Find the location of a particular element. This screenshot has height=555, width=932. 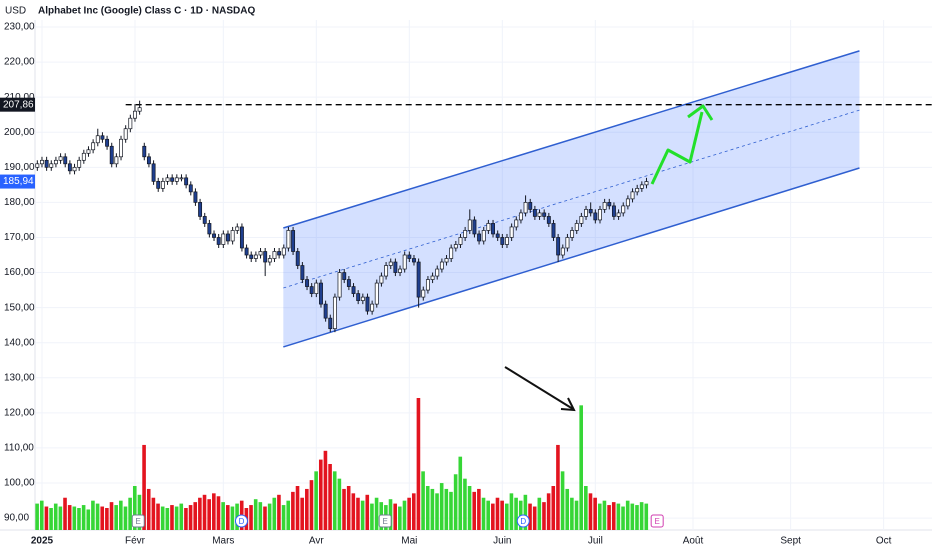

y-tick-label: 210,00 is located at coordinates (19, 97).